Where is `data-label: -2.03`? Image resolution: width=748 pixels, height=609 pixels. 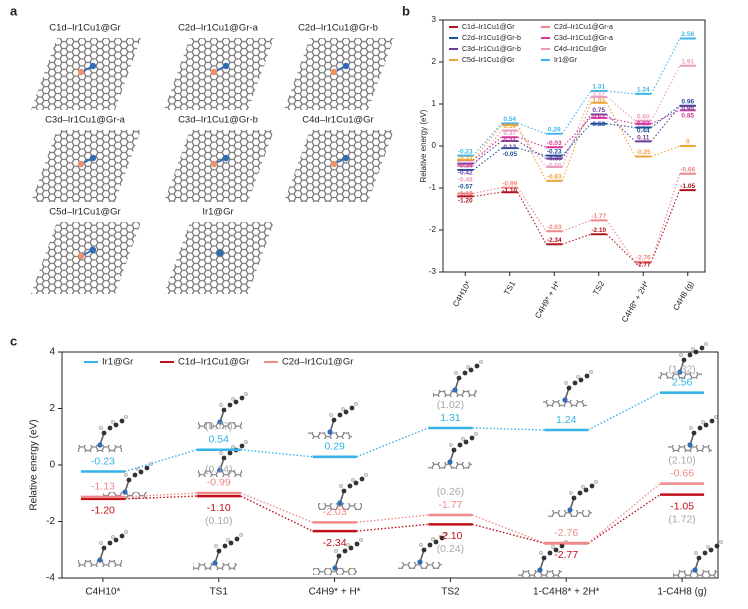
data-label: -2.03 is located at coordinates (335, 512).